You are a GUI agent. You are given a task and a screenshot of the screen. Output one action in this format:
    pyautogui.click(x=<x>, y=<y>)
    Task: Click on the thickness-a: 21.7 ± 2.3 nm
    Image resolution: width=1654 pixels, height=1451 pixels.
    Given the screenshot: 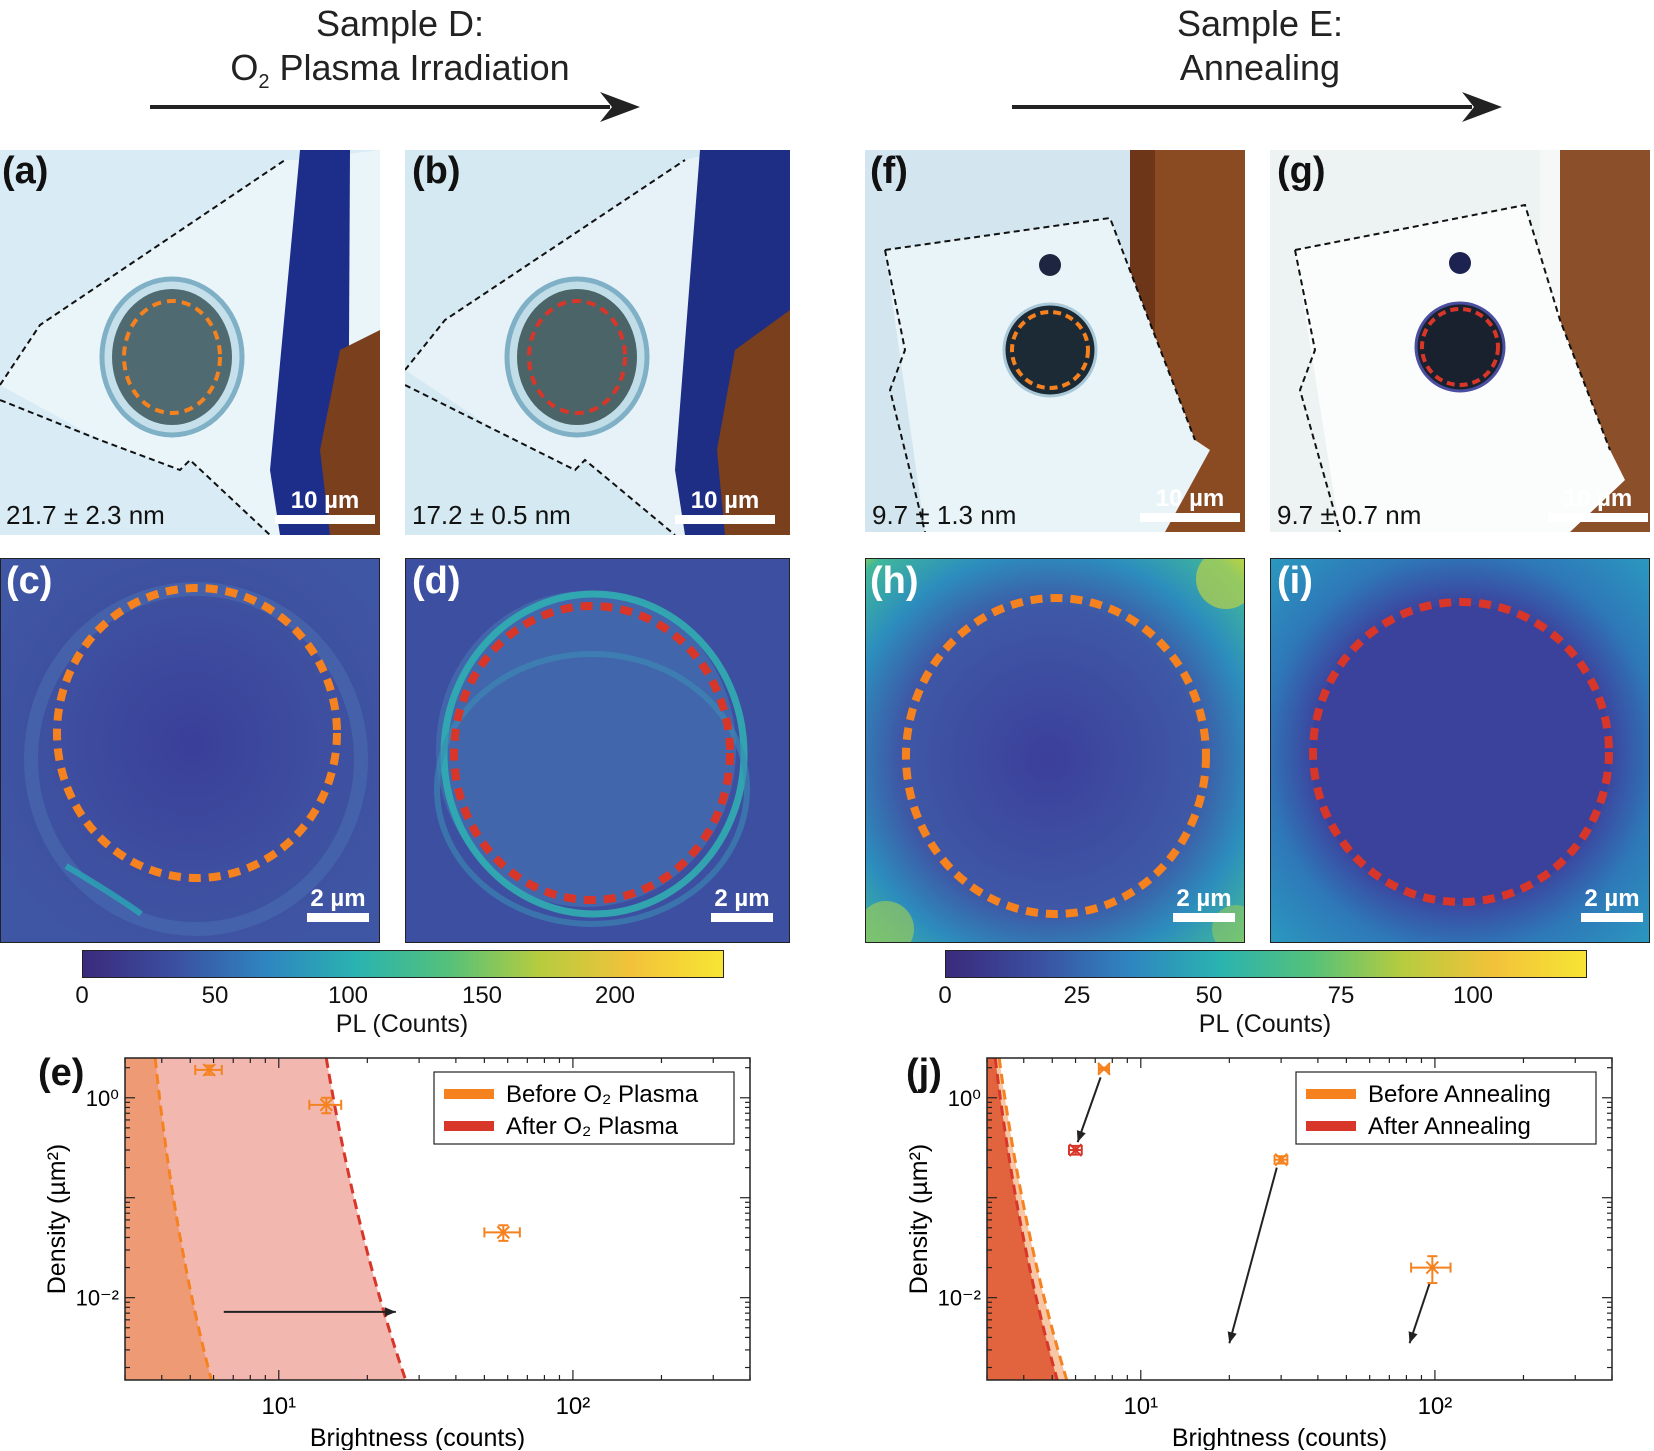 What is the action you would take?
    pyautogui.click(x=85, y=515)
    